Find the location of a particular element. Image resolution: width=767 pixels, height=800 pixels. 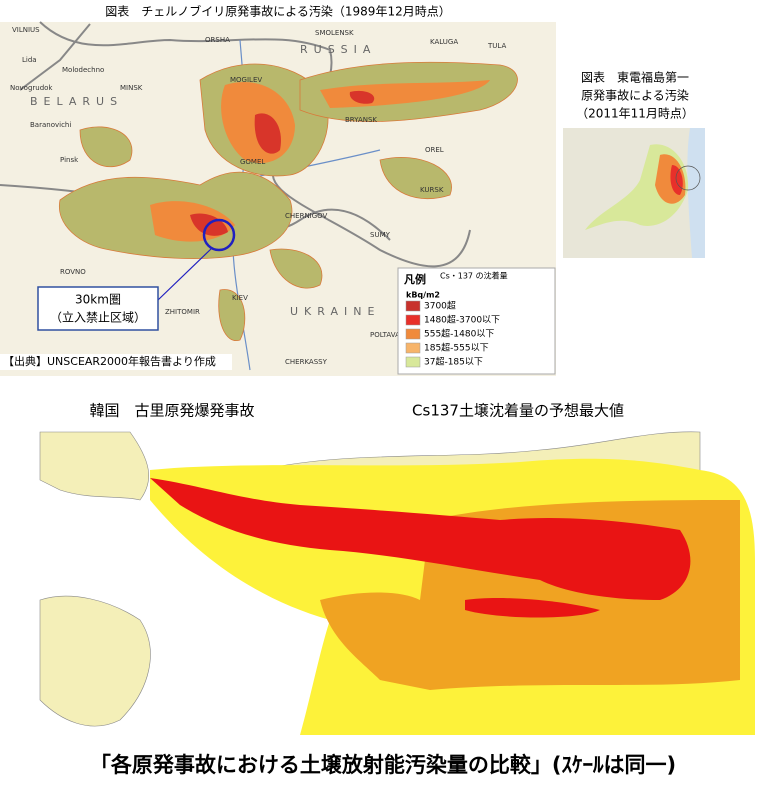

callout-box is located at coordinates (98, 308).